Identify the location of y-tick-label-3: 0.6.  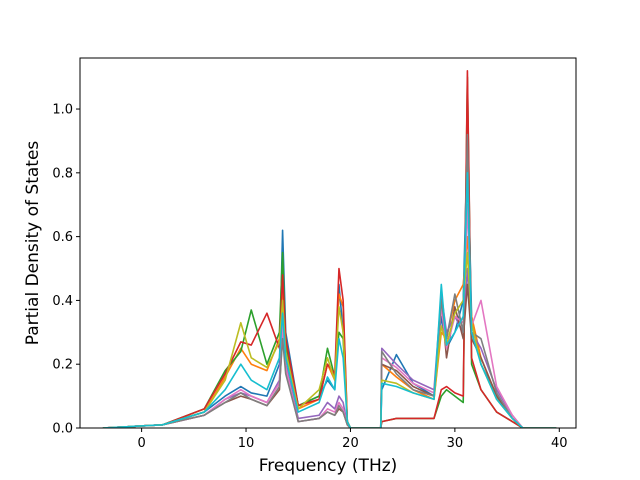
(62, 237).